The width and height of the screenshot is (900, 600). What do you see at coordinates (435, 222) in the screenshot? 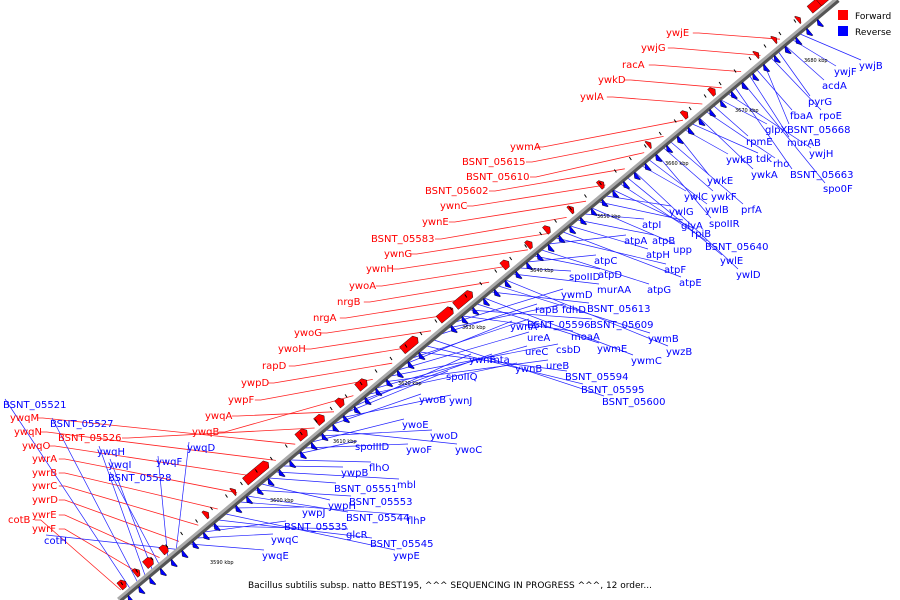
I see `forward-gene-label-ywne: ywnE` at bounding box center [435, 222].